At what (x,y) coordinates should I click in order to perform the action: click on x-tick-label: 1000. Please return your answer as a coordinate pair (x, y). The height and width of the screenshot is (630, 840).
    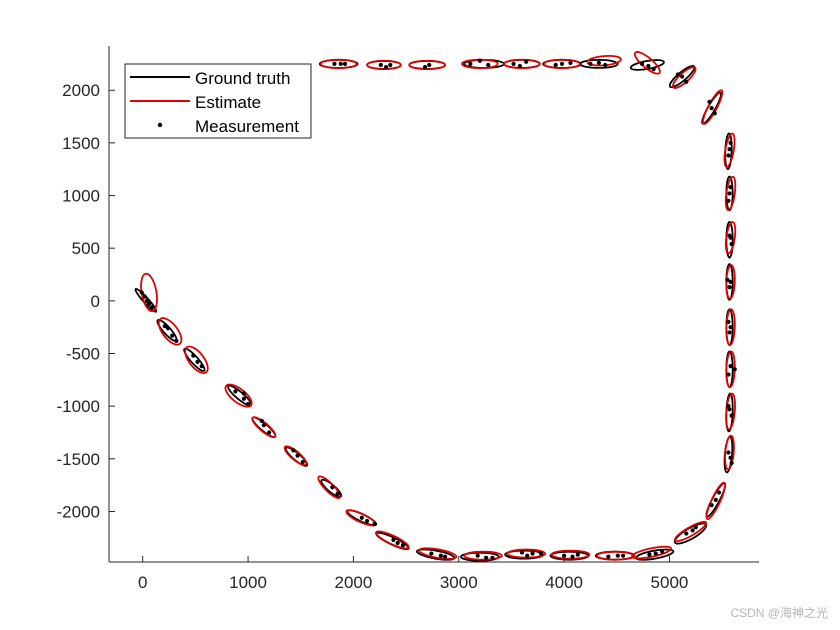
    Looking at the image, I should click on (248, 582).